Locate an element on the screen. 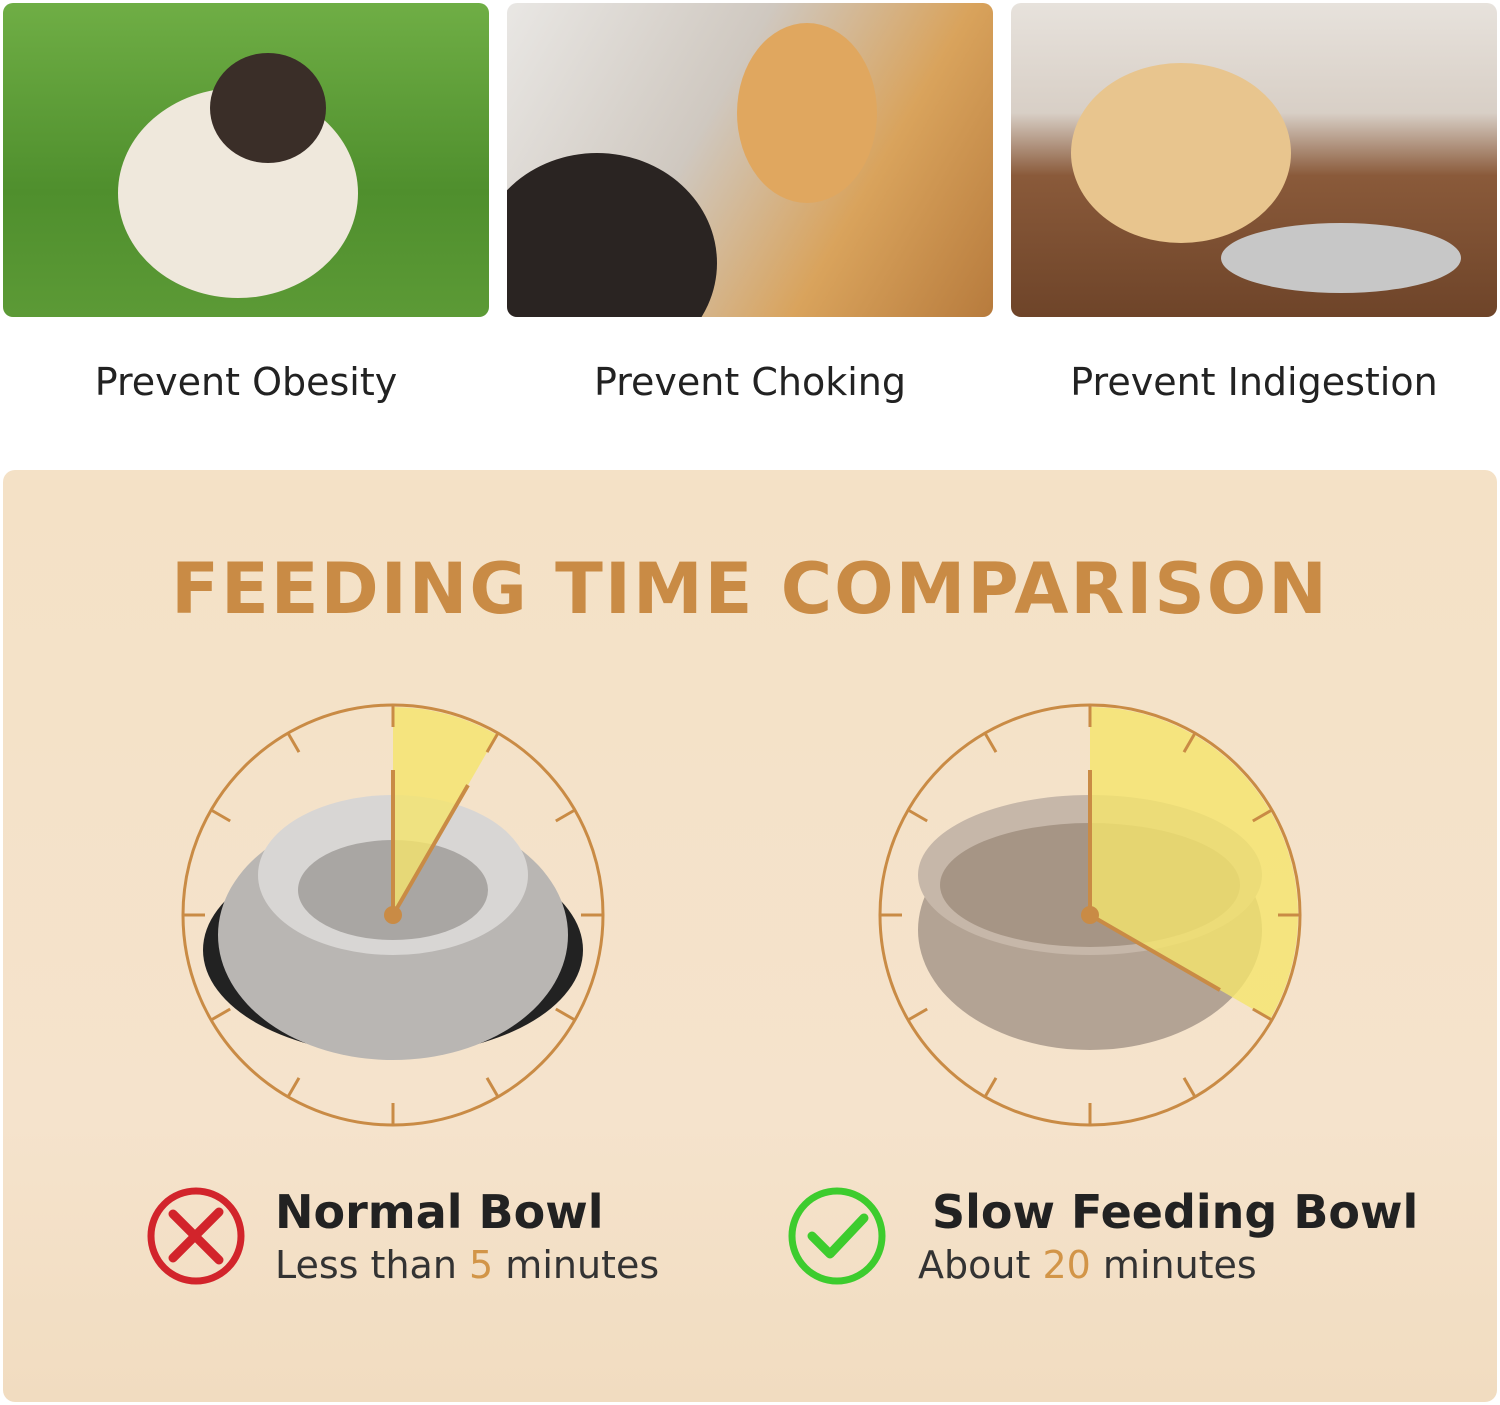 This screenshot has height=1405, width=1500. comparison-title: FEEDING TIME COMPARISON is located at coordinates (750, 589).